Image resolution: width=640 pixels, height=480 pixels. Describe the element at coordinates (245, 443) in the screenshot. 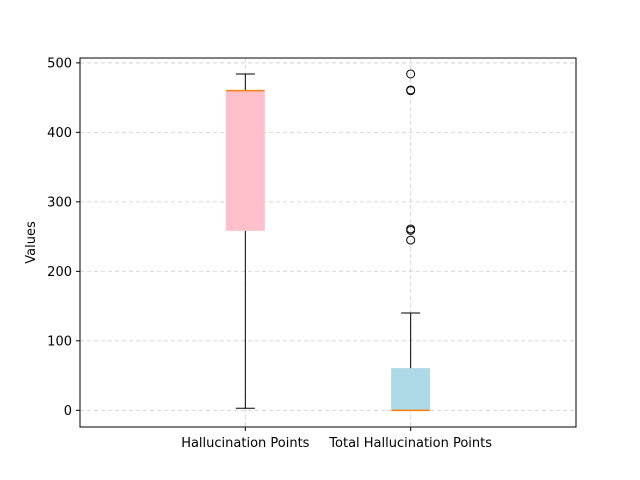

I see `x-tick-label: Hallucination Points` at that location.